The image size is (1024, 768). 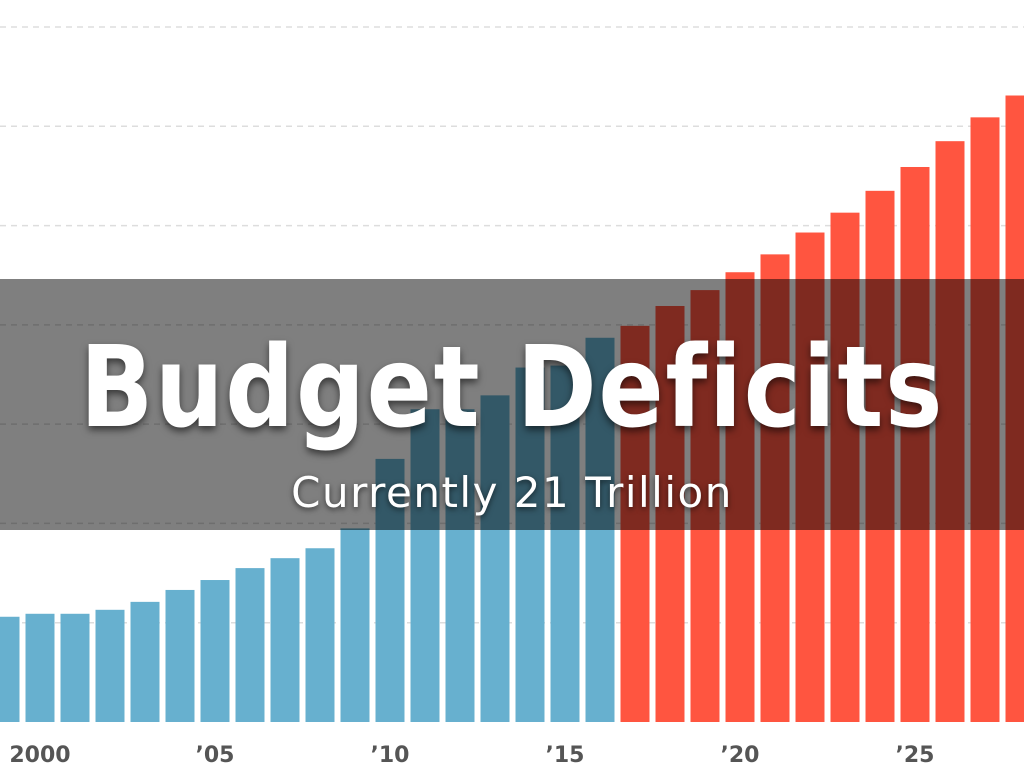 What do you see at coordinates (390, 755) in the screenshot?
I see `x-tick-label: ’10` at bounding box center [390, 755].